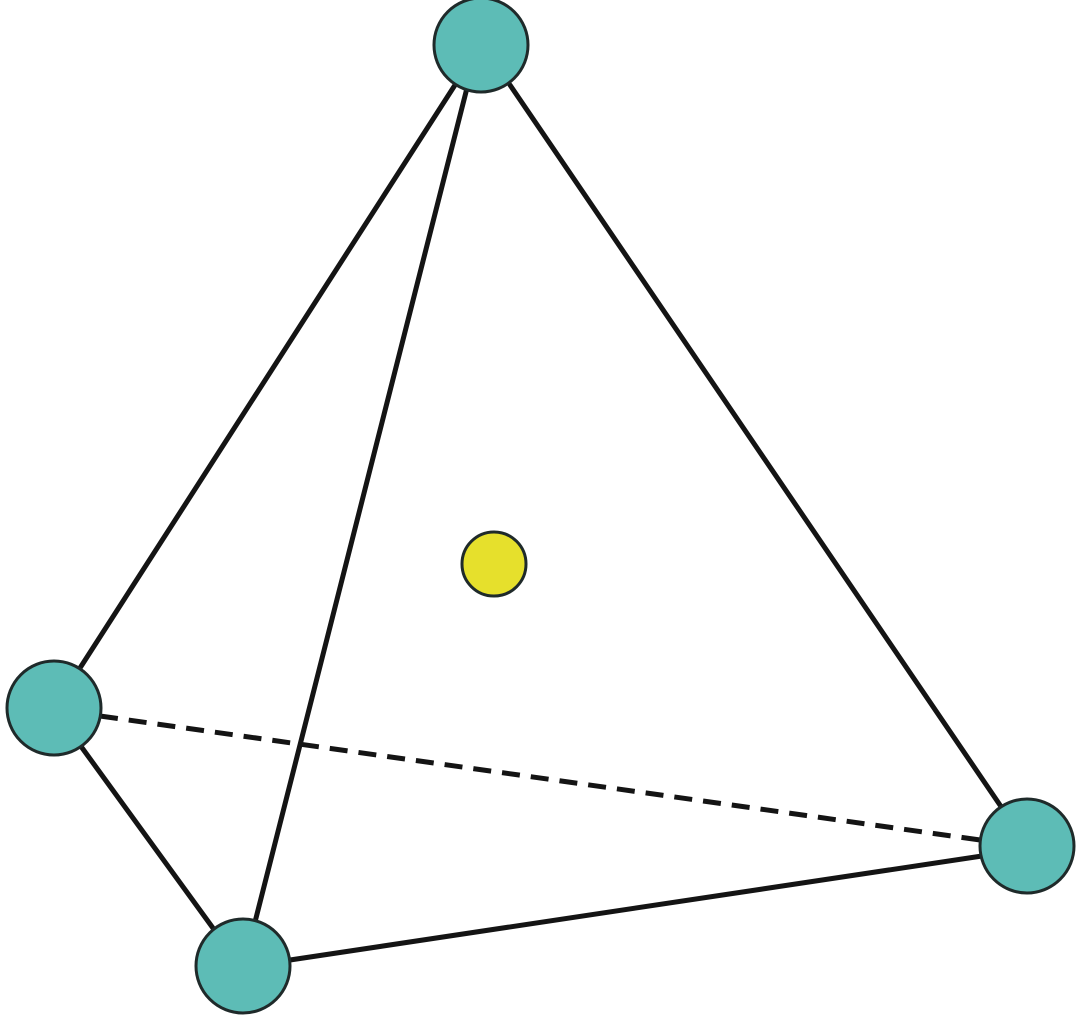 The height and width of the screenshot is (1015, 1080). Describe the element at coordinates (149, 840) in the screenshot. I see `edge-left-front-bottom` at that location.